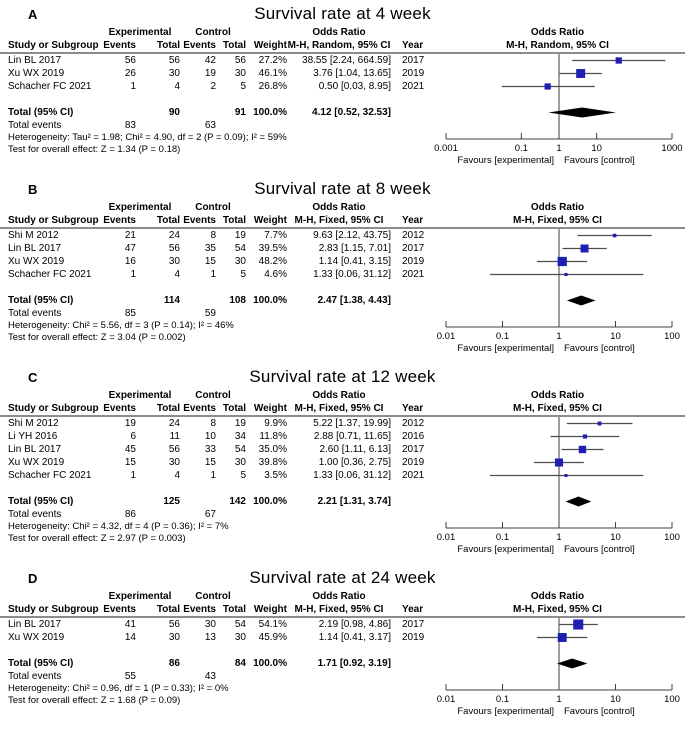  I want to click on total-events-experimental: 83, so click(130, 125).